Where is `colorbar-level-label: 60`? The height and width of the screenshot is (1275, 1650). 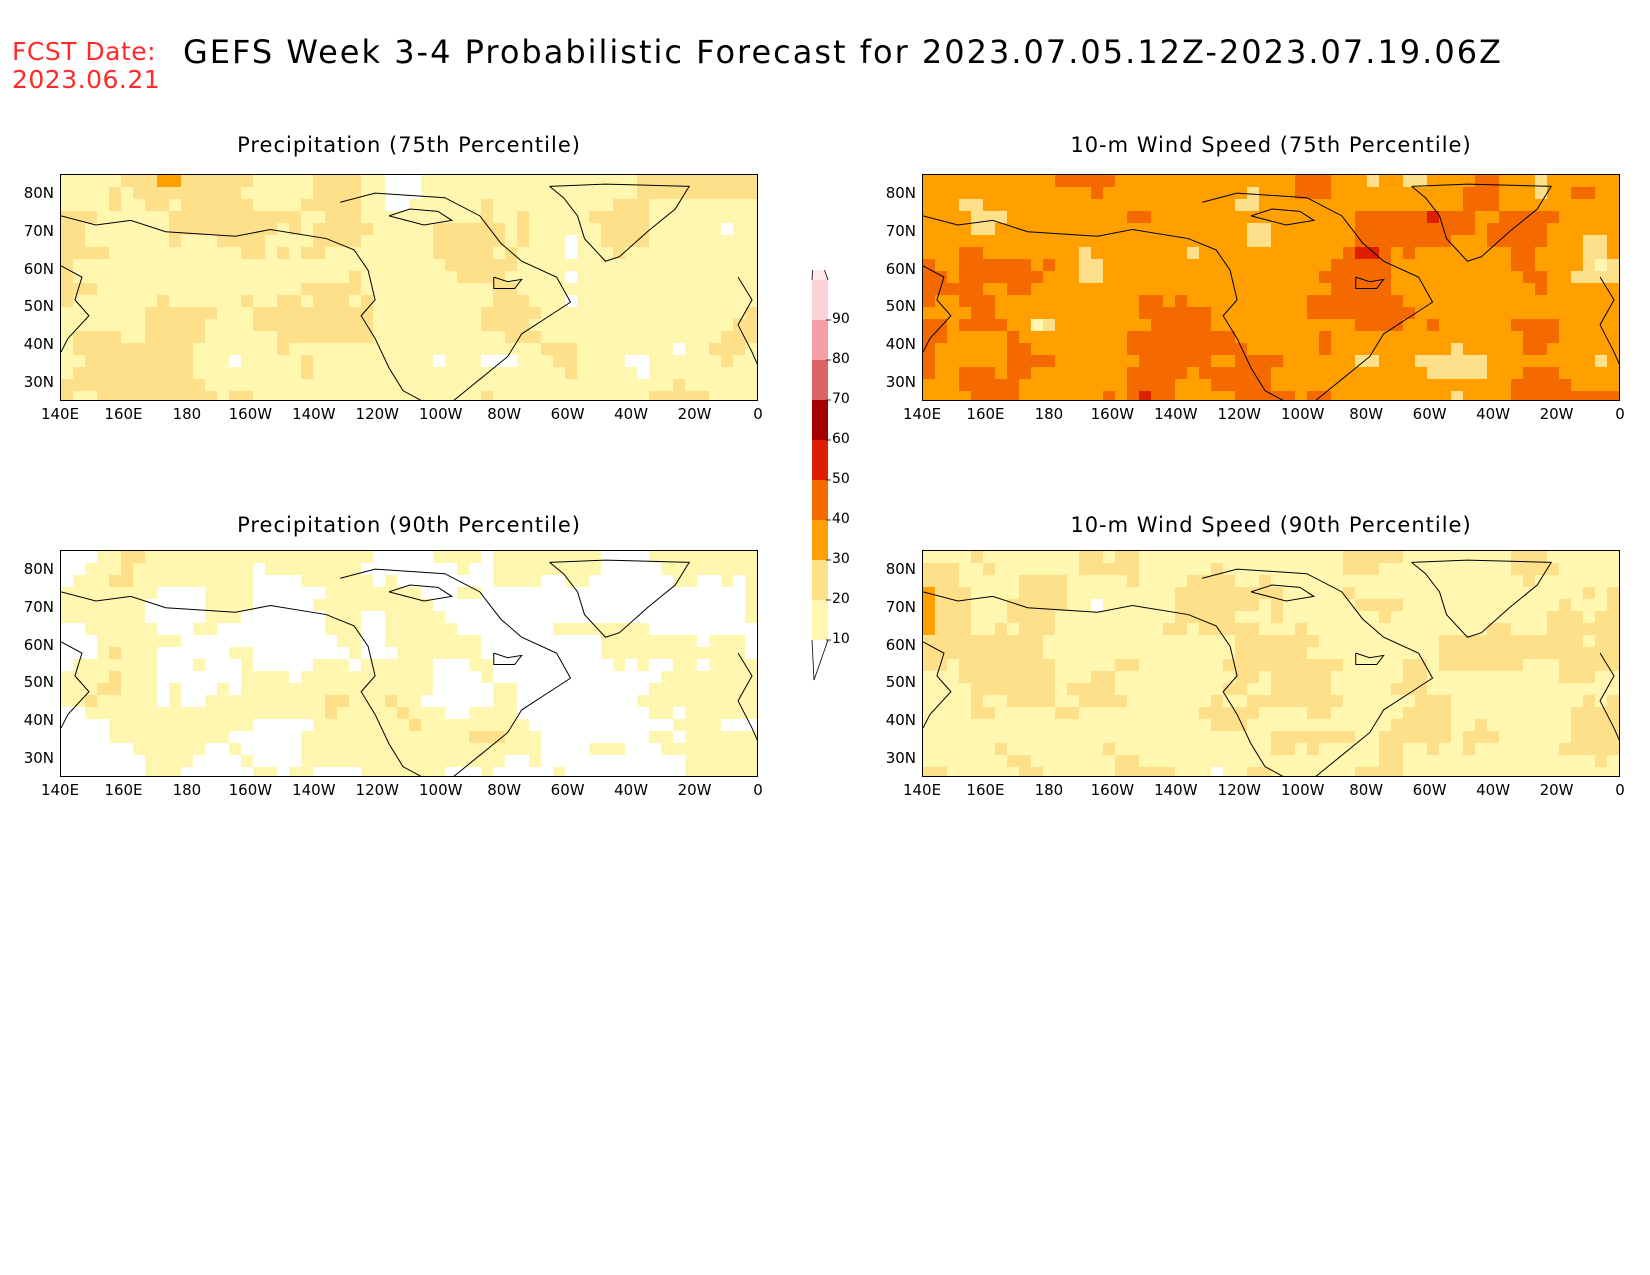
colorbar-level-label: 60 is located at coordinates (841, 439).